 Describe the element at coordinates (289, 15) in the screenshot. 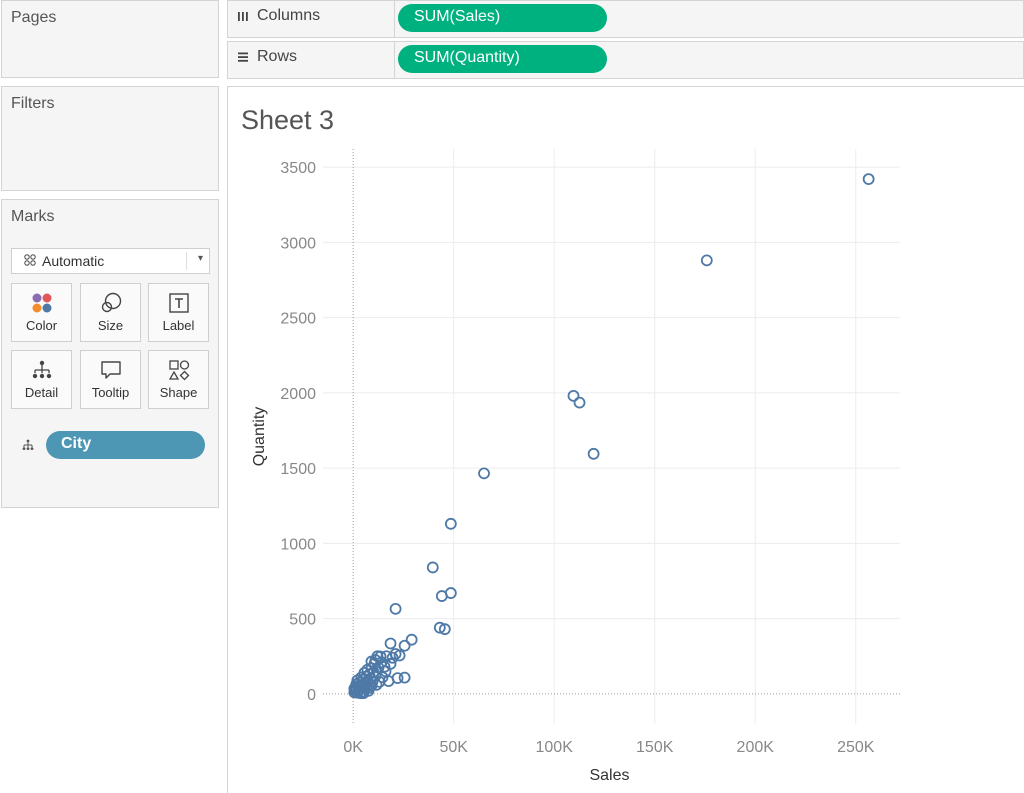

I see `columns-label: Columns` at that location.